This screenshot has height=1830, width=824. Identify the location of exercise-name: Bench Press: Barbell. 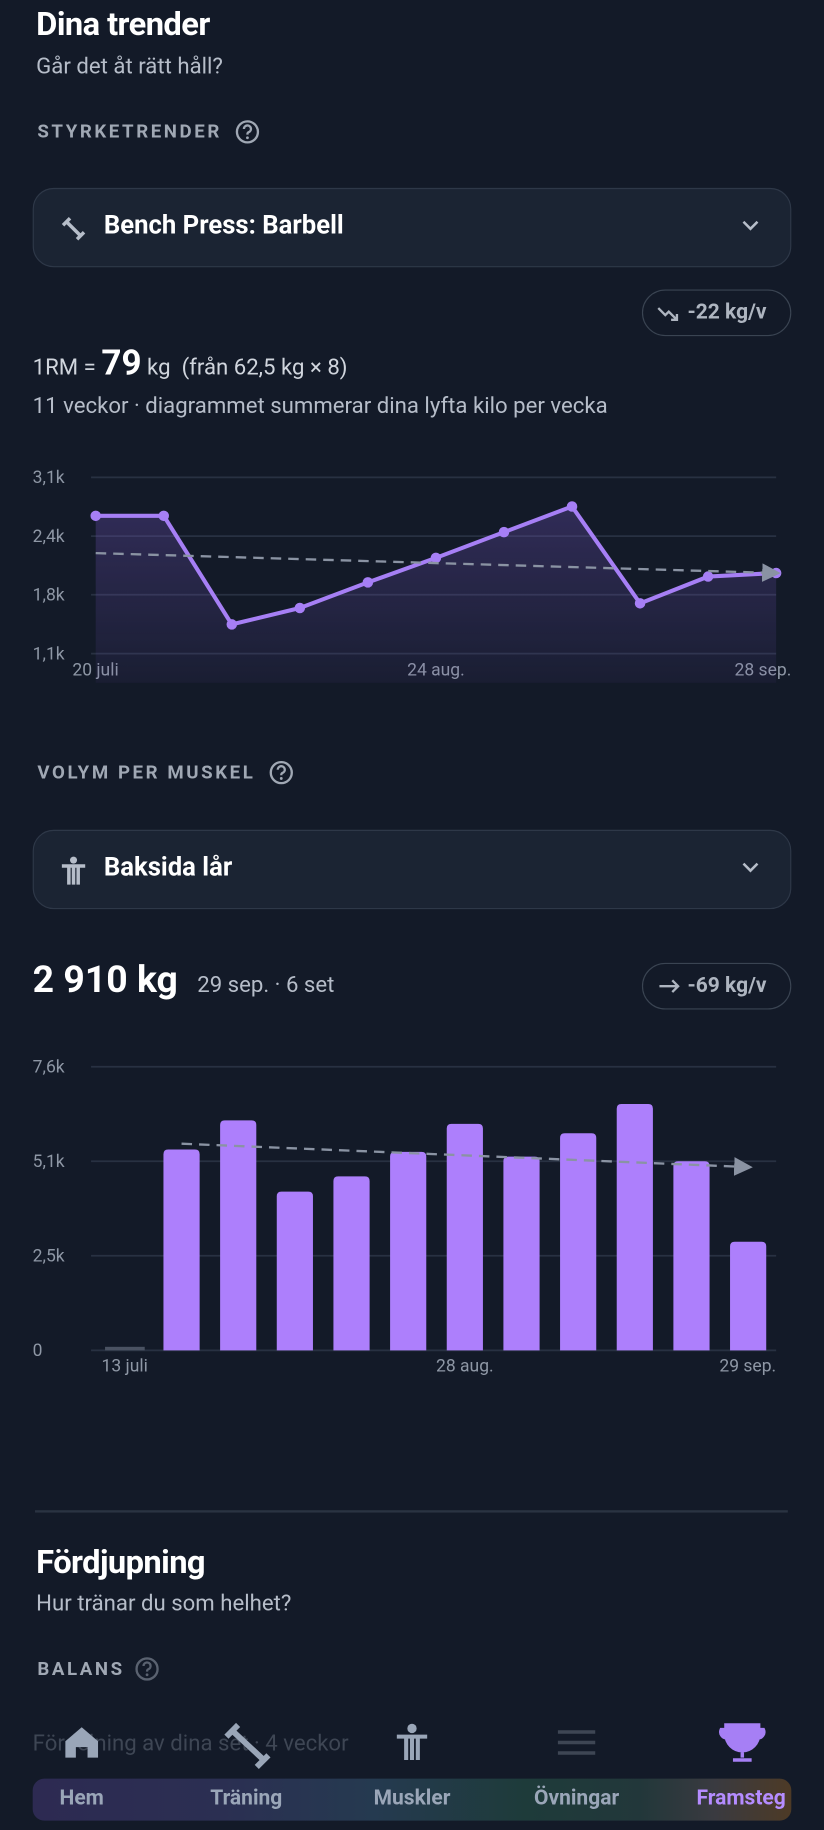
(223, 226).